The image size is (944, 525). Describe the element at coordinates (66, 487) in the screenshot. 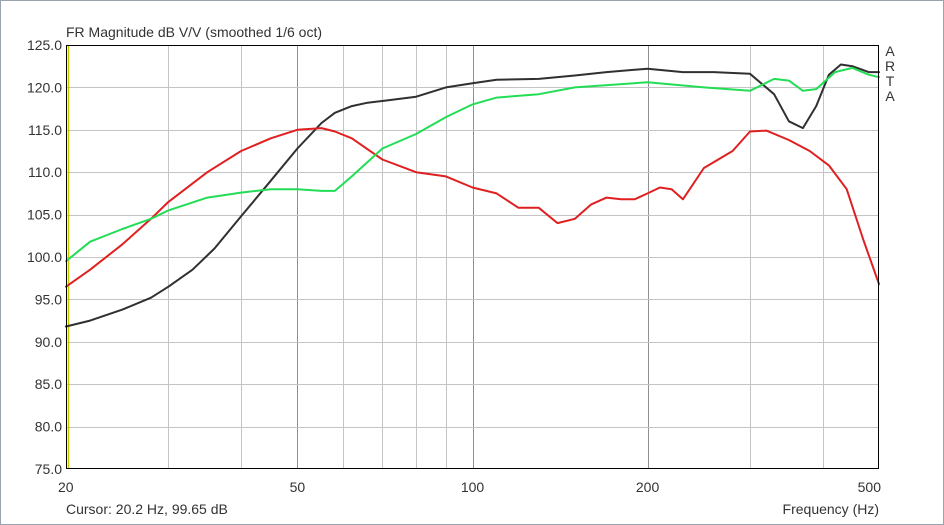

I see `x-tick-label: 20` at that location.